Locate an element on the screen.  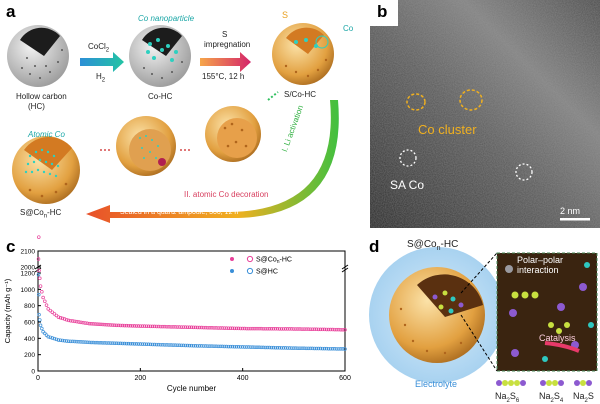
label-na2s4: Na2S4 is located at coordinates (551, 397).